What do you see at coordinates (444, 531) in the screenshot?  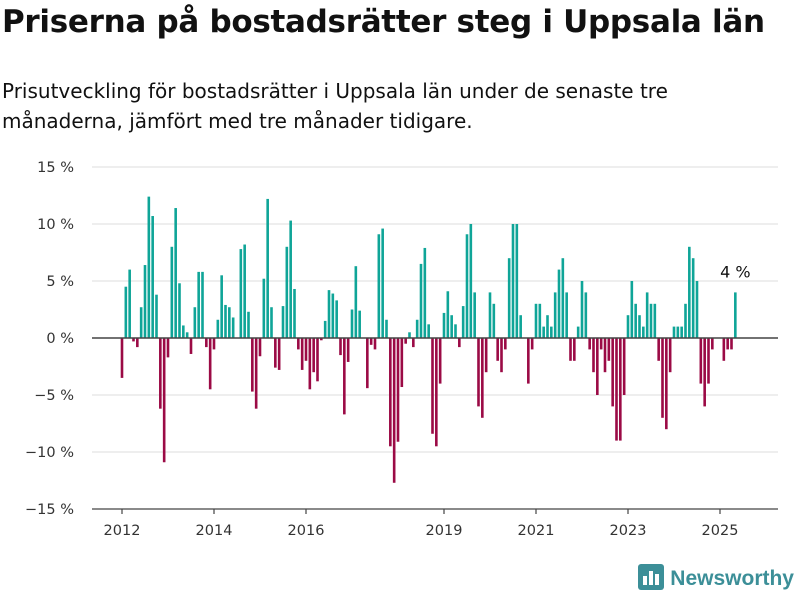 I see `x-tick-label: 2019` at bounding box center [444, 531].